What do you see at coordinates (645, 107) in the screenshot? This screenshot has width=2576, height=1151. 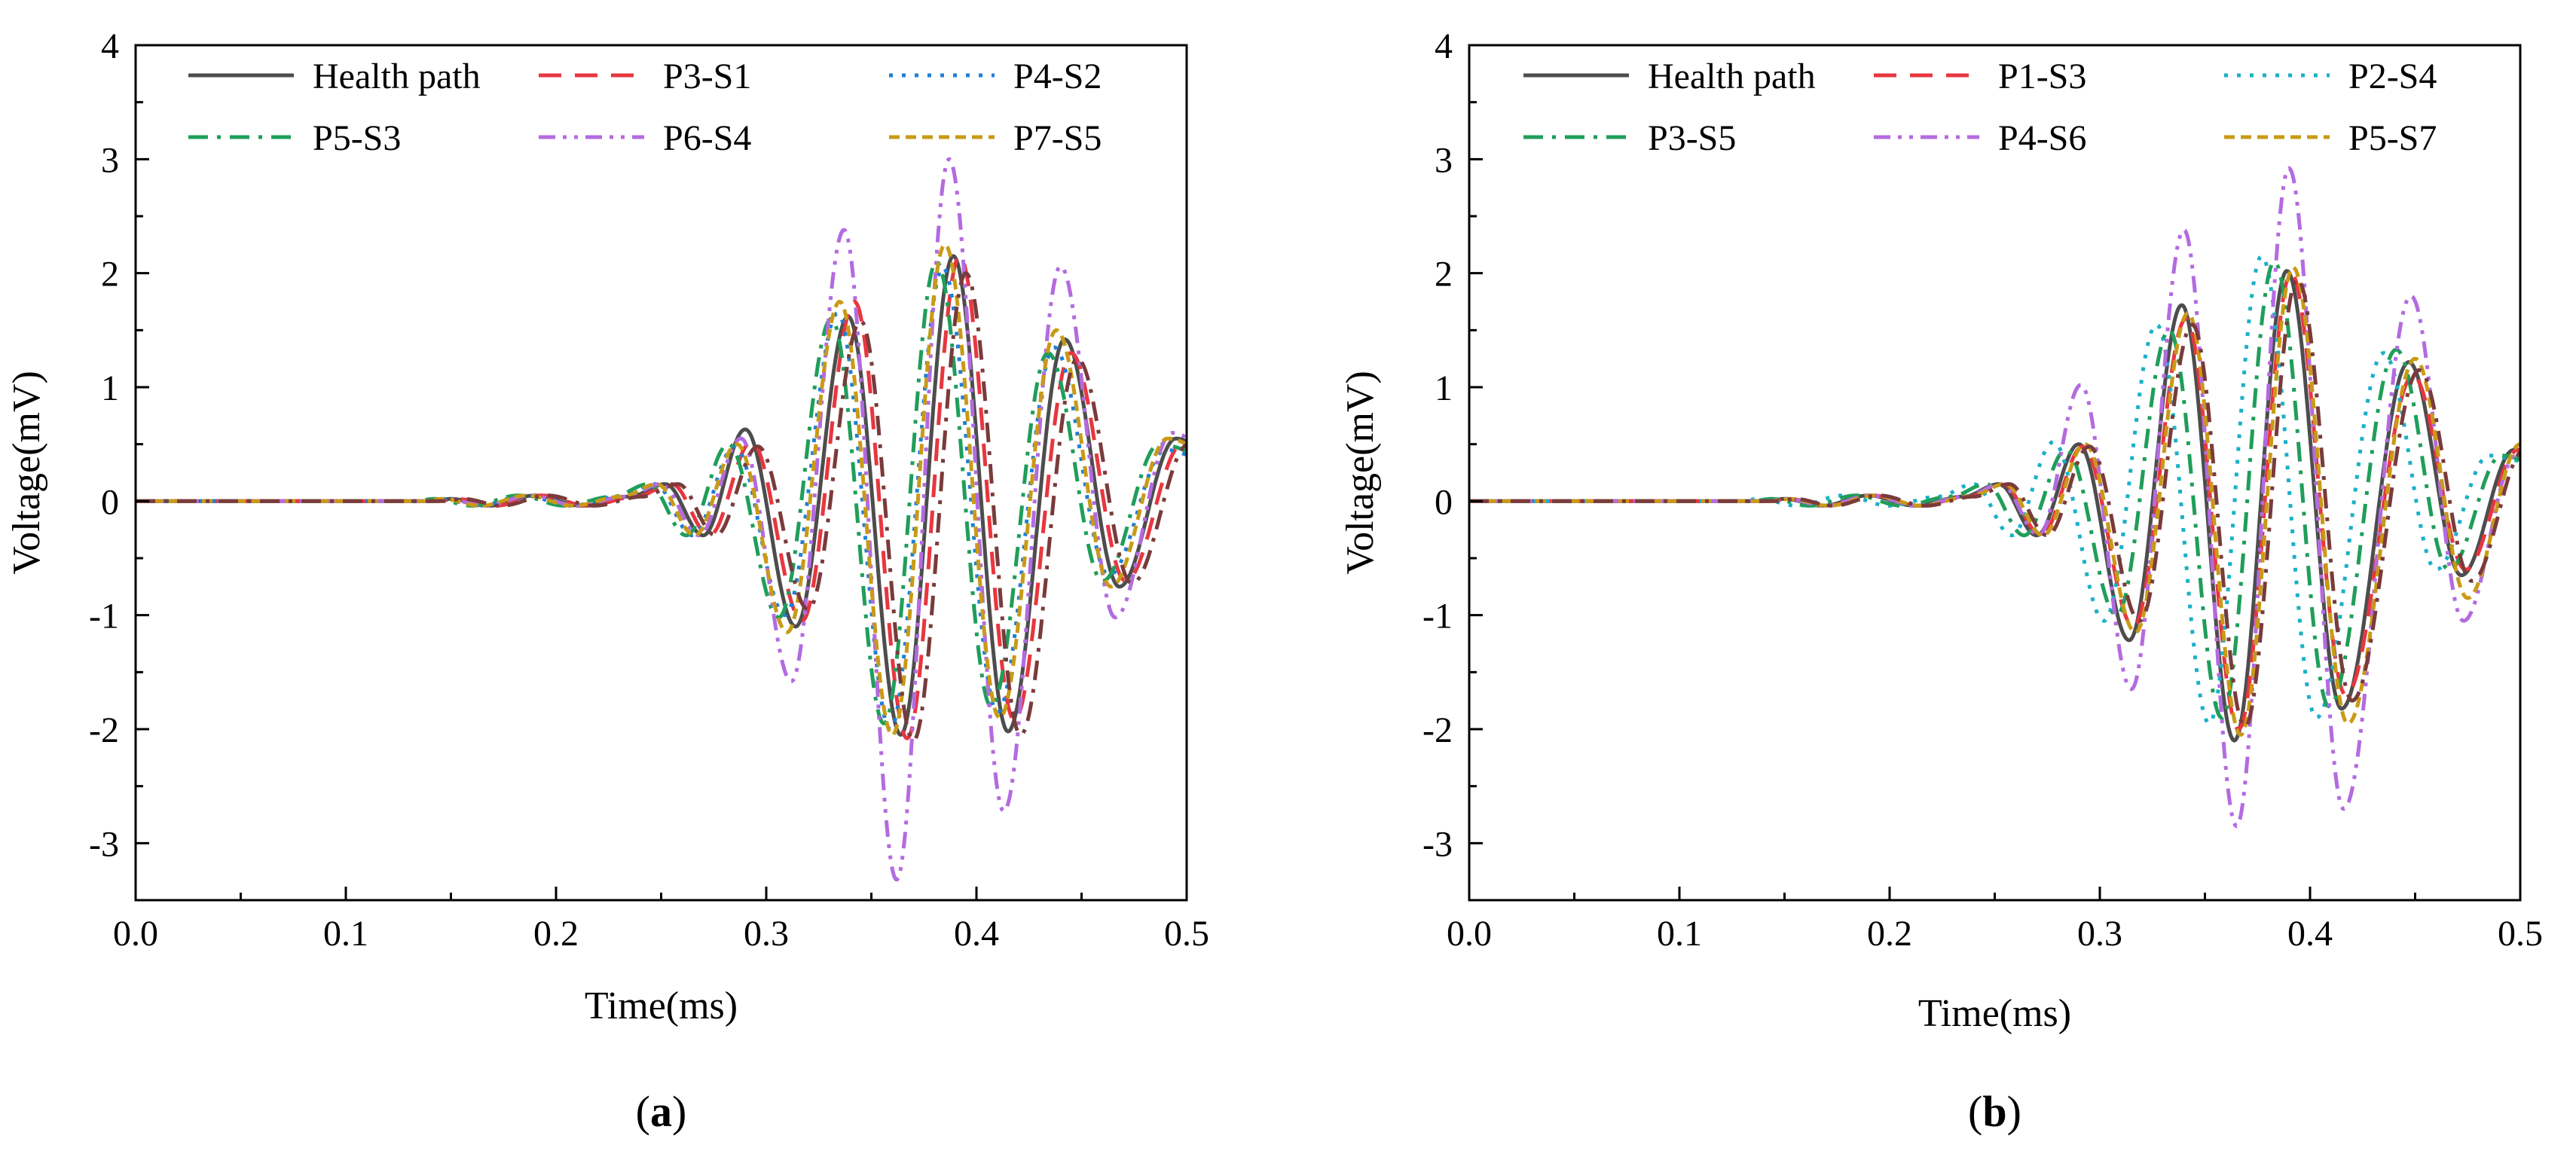 I see `legend: Health path P3-S1 P4-S2 P5-S3 P6-S4 P7-S5` at bounding box center [645, 107].